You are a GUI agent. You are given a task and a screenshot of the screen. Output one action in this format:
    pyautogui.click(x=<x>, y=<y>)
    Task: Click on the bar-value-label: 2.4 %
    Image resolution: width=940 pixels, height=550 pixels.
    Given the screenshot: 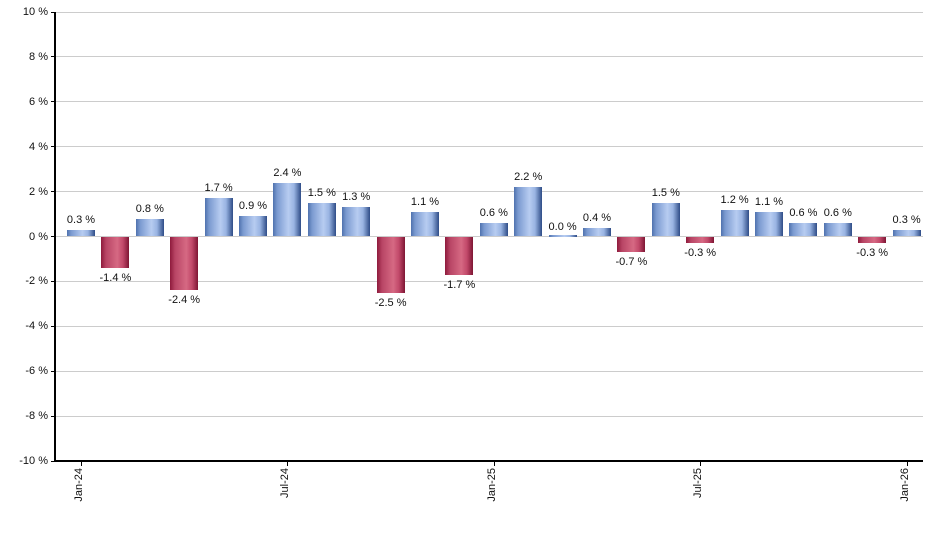 What is the action you would take?
    pyautogui.click(x=287, y=172)
    